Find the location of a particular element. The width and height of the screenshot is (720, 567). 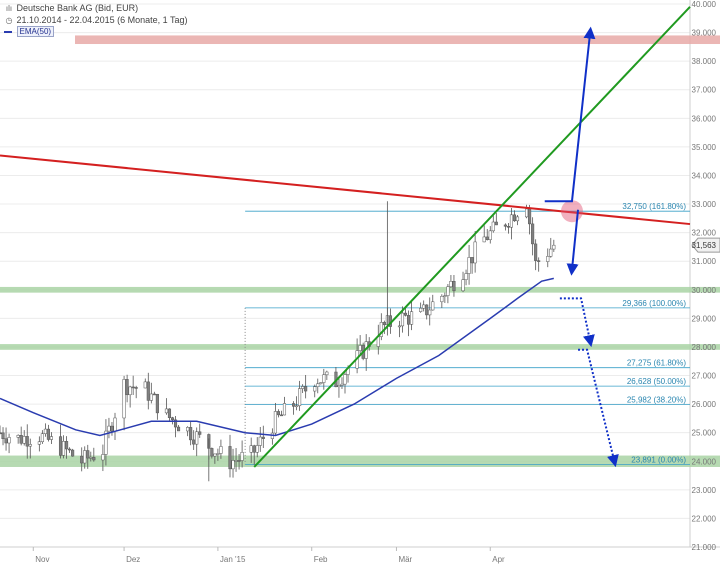

y-tick-label: 24.000 is located at coordinates (704, 461).